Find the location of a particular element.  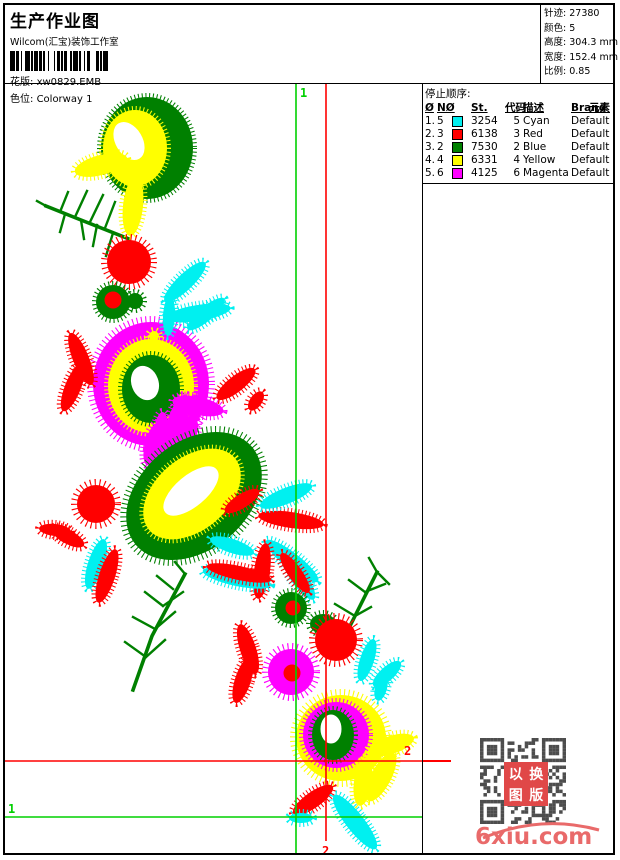

barcode is located at coordinates (62, 61).